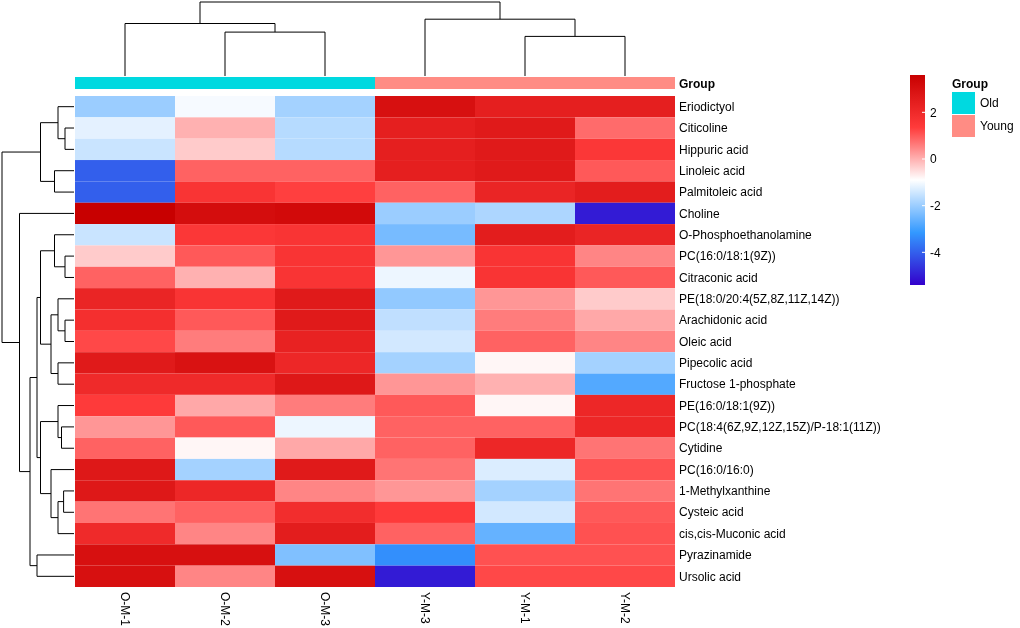  I want to click on color-bar-label: -4, so click(935, 252).